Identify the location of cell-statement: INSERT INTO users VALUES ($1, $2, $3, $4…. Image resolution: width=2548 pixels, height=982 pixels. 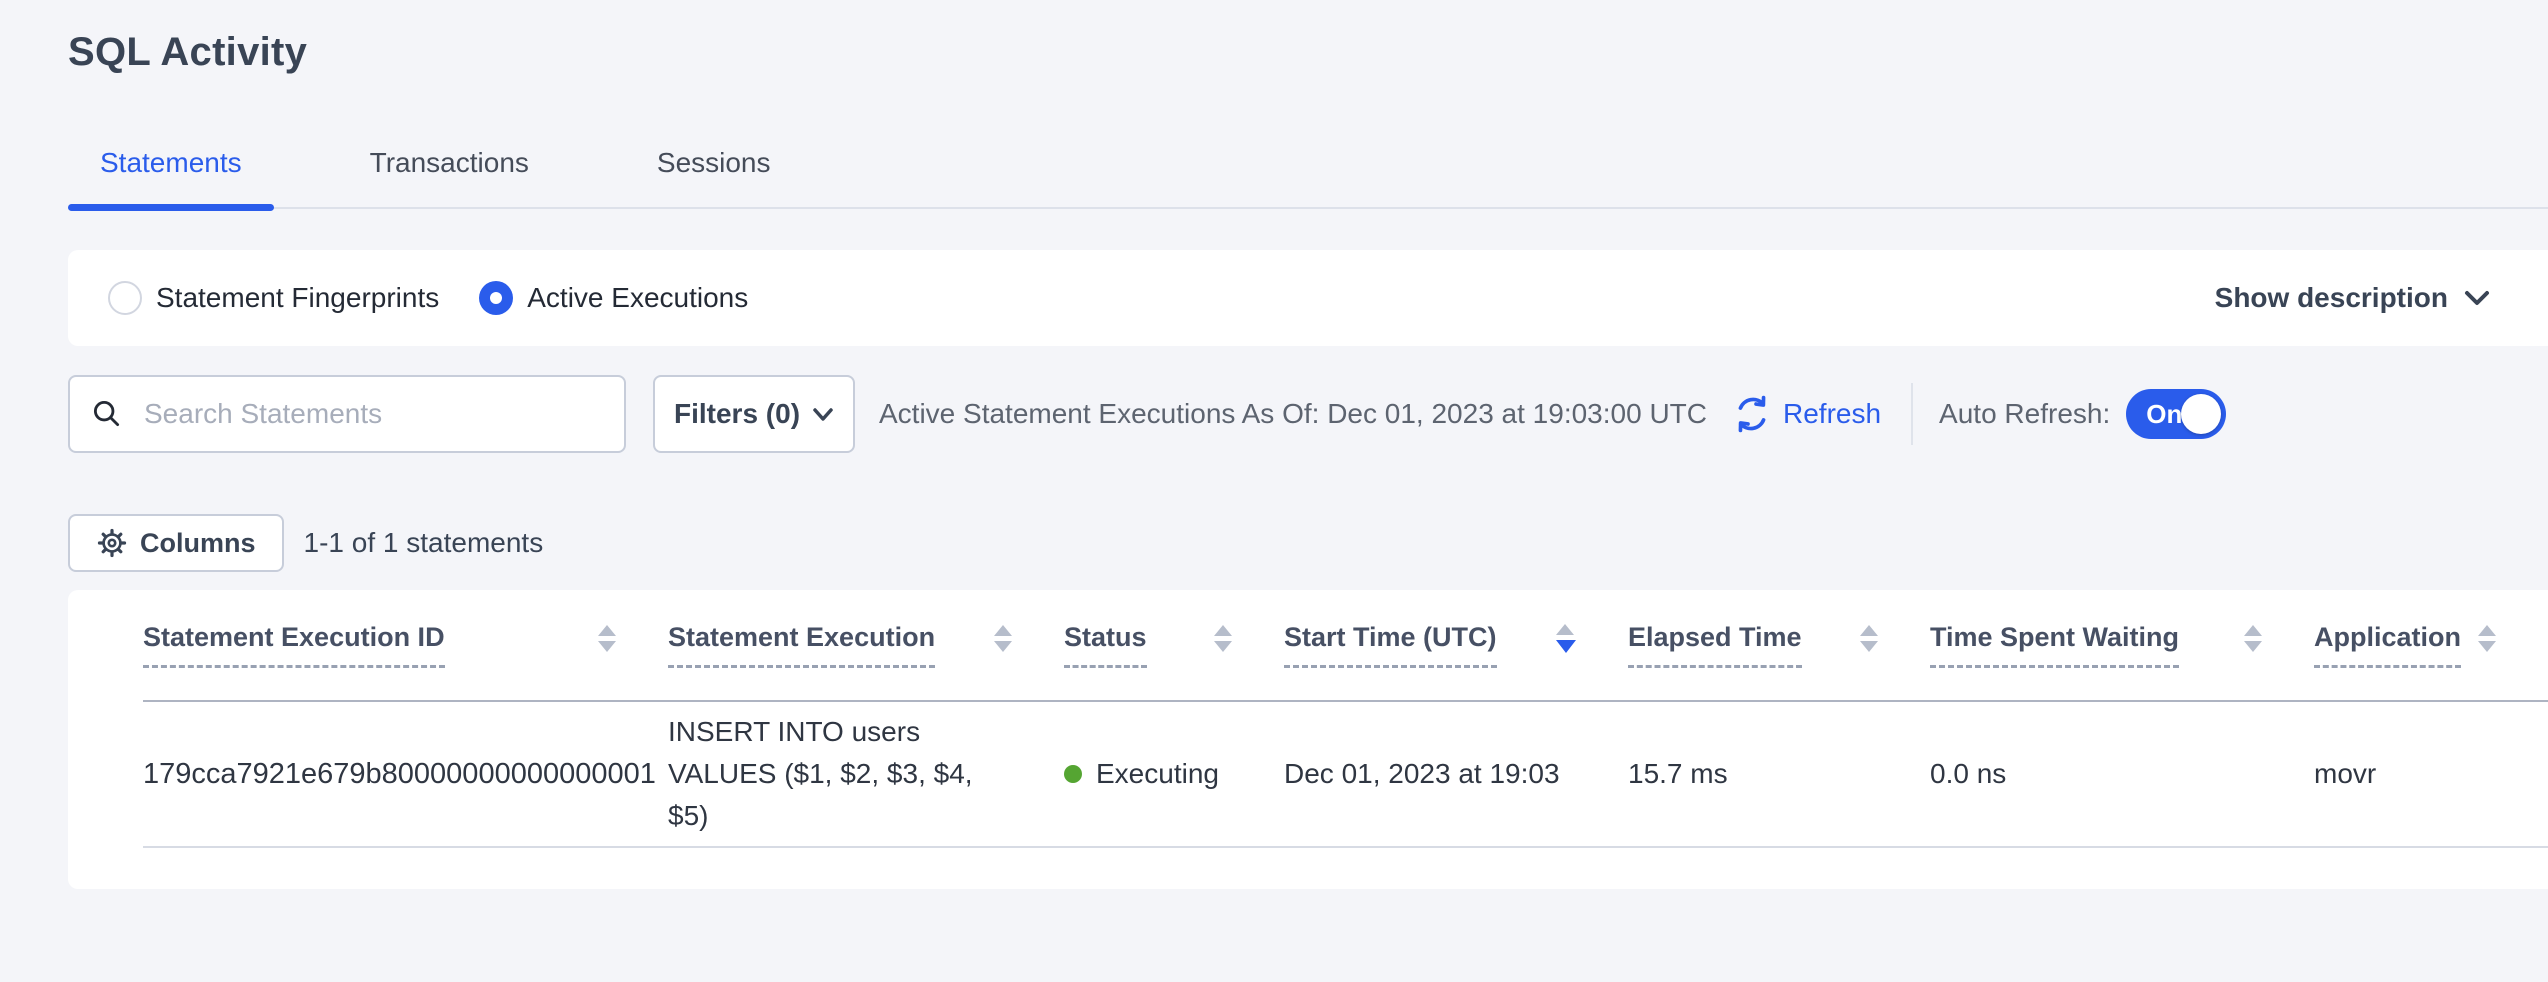
(820, 773).